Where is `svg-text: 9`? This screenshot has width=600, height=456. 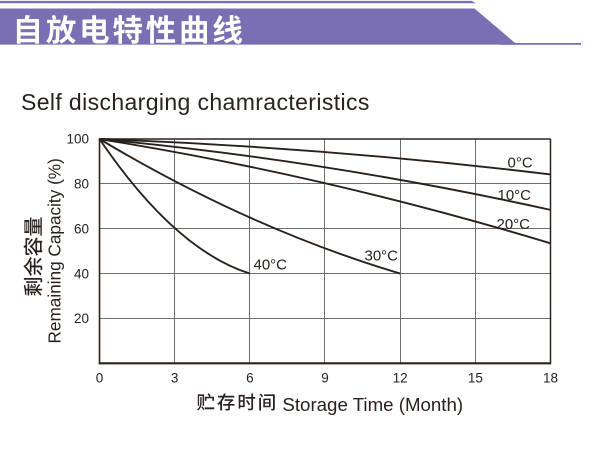
svg-text: 9 is located at coordinates (325, 378).